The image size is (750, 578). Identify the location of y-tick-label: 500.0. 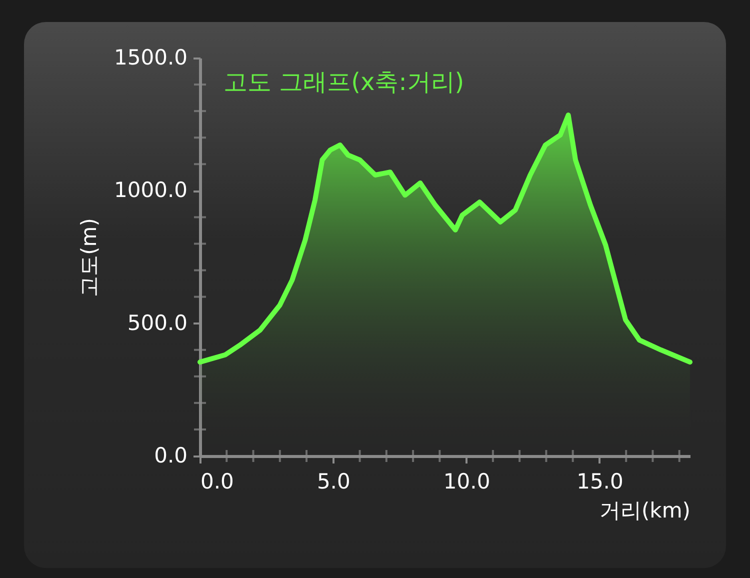
(157, 322).